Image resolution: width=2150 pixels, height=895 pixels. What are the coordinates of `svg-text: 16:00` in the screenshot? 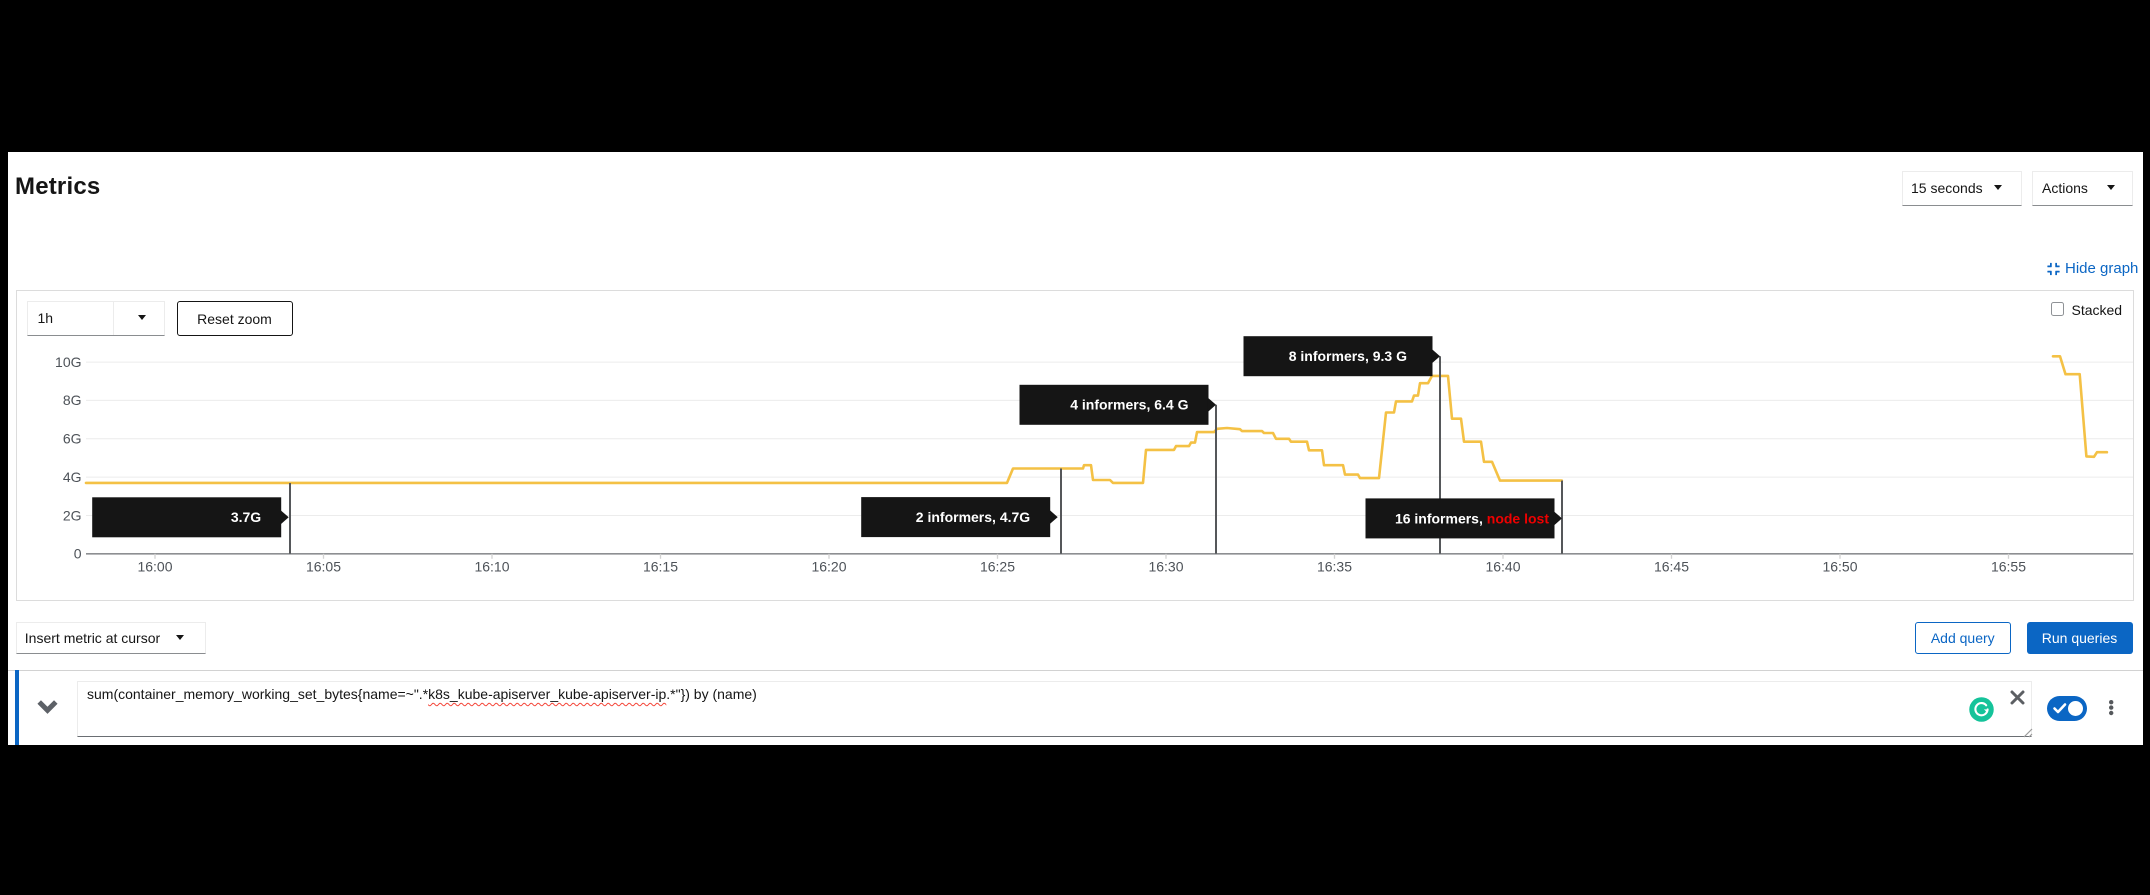 It's located at (154, 566).